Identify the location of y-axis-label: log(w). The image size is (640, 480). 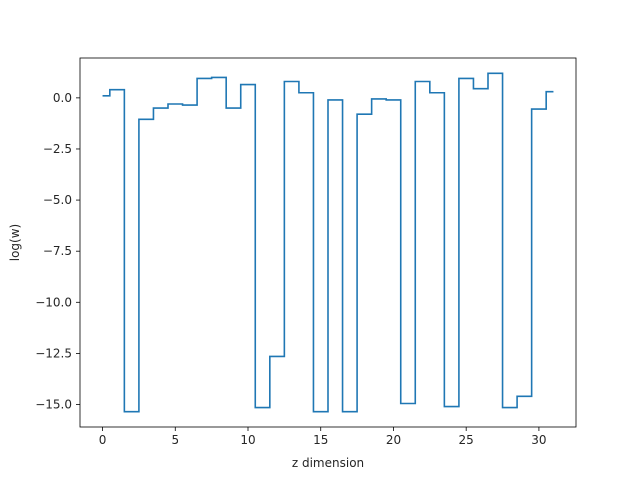
(15, 242).